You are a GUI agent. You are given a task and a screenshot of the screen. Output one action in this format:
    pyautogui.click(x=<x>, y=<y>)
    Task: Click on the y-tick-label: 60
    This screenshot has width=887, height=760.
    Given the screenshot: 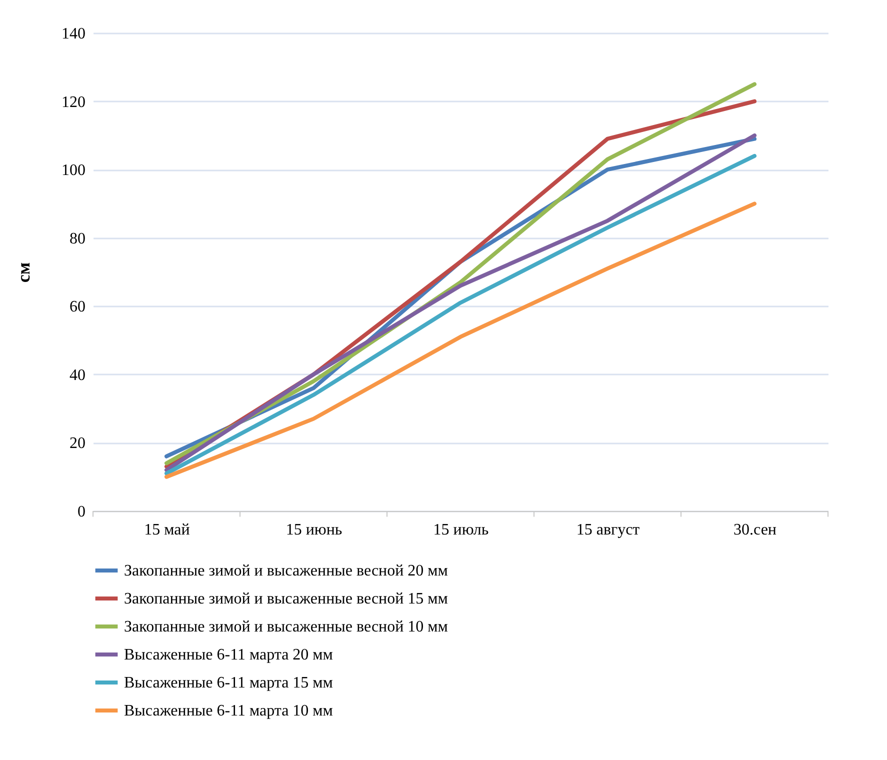 What is the action you would take?
    pyautogui.click(x=78, y=307)
    